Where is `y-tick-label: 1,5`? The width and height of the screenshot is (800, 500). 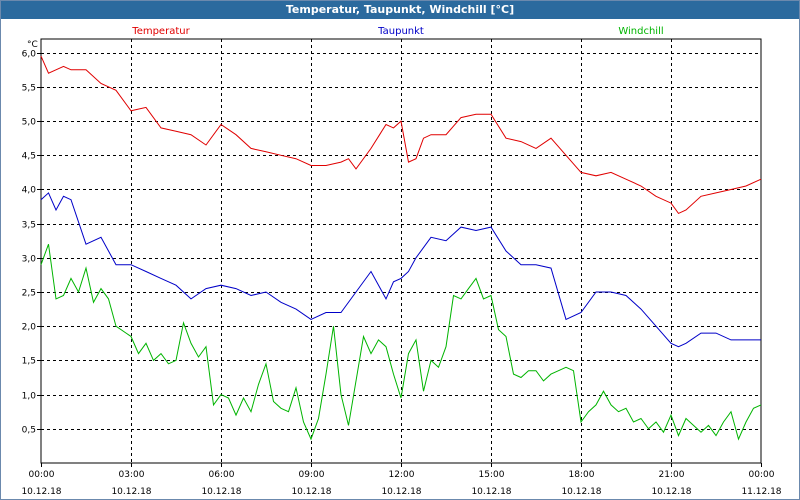 y-tick-label: 1,5 is located at coordinates (29, 362).